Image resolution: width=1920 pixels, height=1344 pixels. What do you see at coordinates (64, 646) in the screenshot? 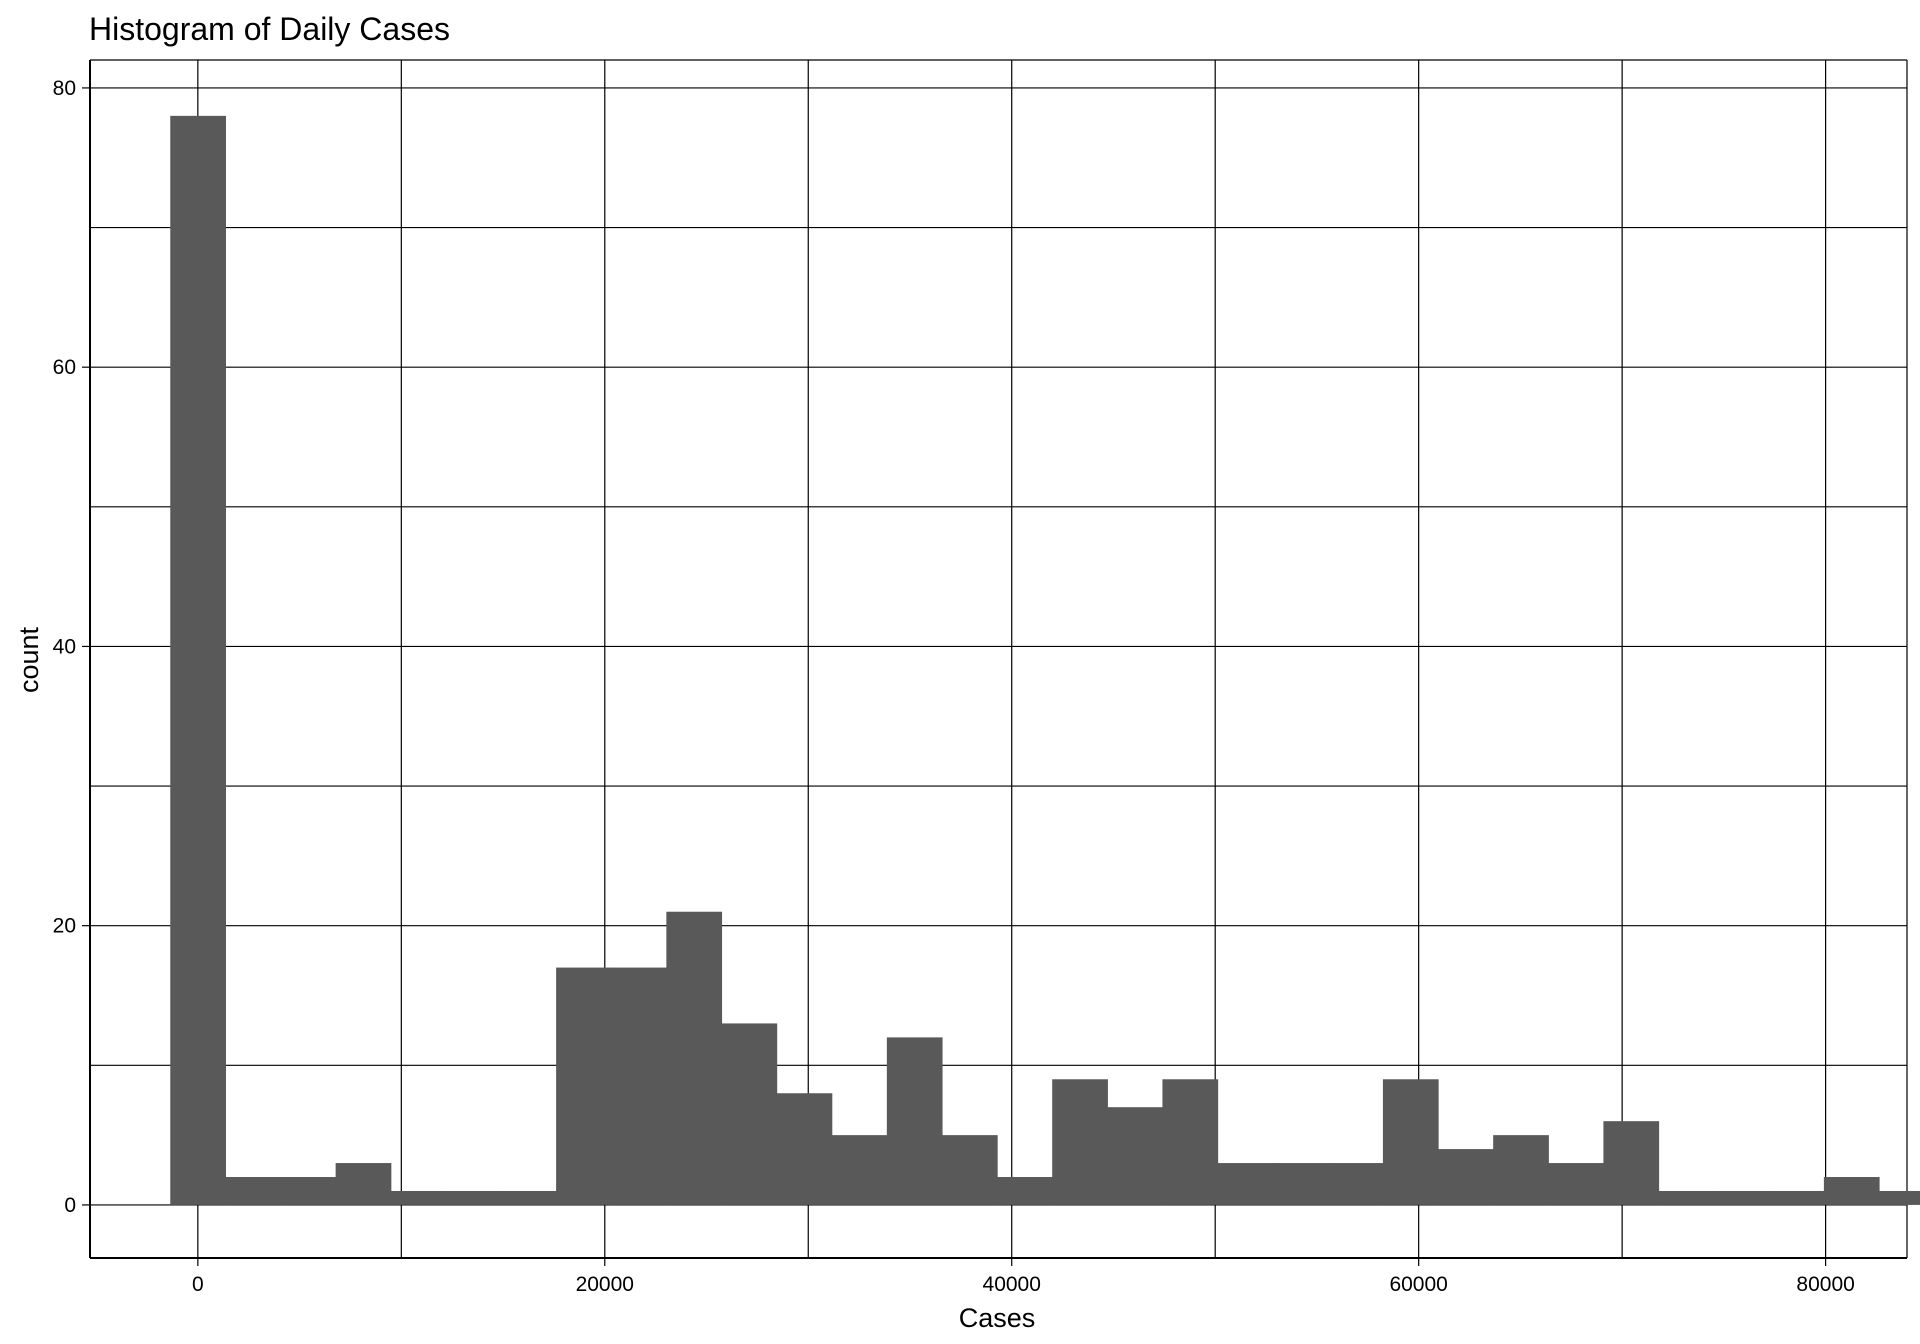
I see `y-tick-label: 40` at bounding box center [64, 646].